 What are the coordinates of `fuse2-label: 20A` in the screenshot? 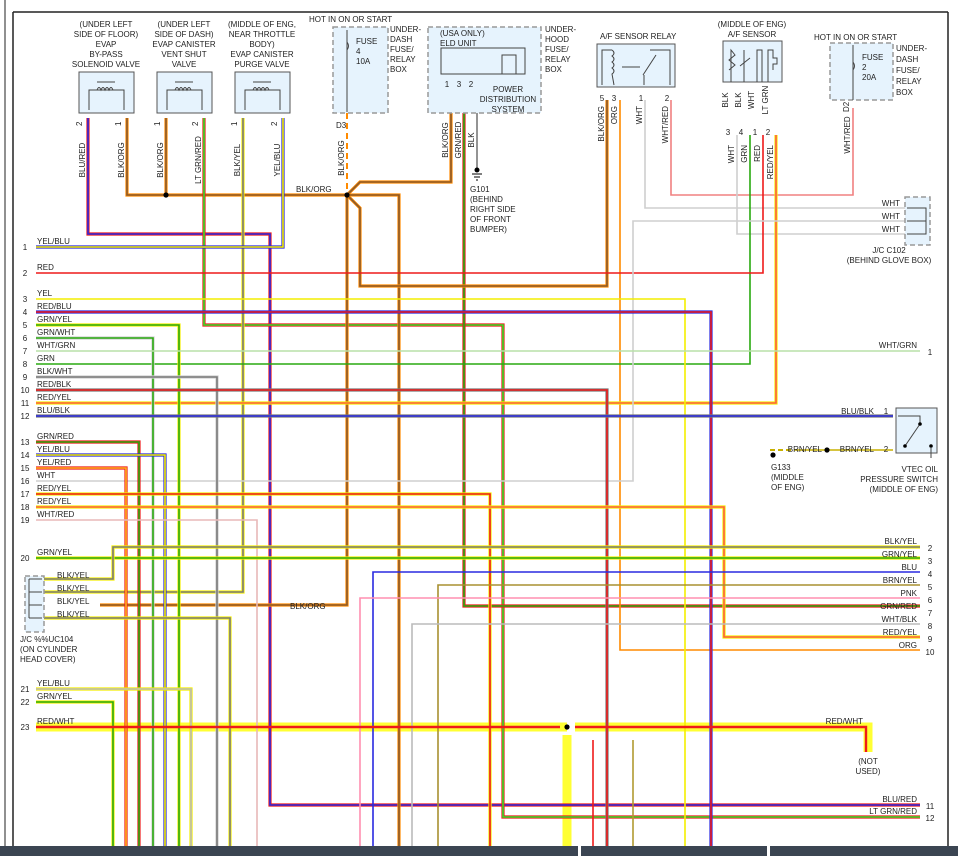 It's located at (869, 77).